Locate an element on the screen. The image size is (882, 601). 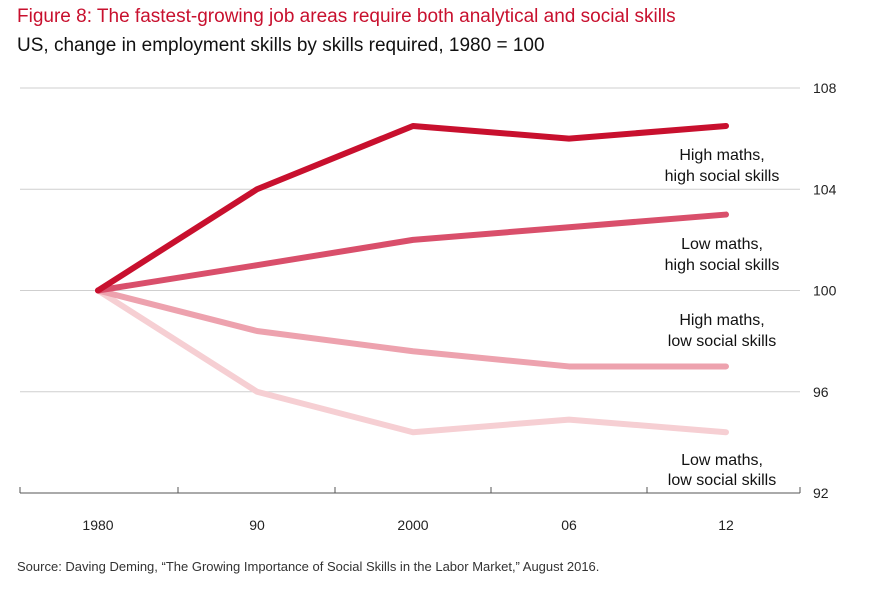
x-axis: 1980 90 2000 06 12 is located at coordinates (410, 510).